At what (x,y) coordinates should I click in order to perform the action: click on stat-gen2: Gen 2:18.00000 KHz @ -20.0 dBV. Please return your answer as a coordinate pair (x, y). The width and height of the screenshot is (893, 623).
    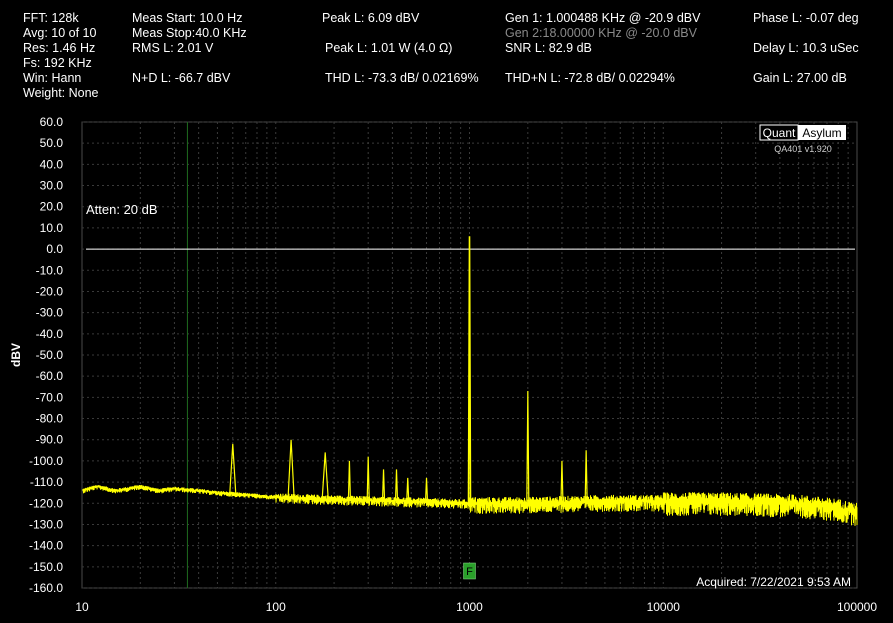
    Looking at the image, I should click on (601, 33).